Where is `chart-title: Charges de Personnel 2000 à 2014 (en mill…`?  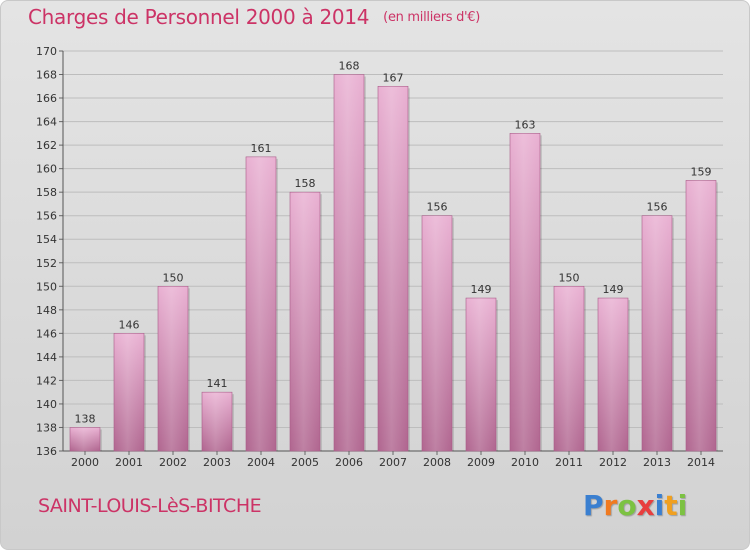
chart-title: Charges de Personnel 2000 à 2014 (en mill… is located at coordinates (254, 17).